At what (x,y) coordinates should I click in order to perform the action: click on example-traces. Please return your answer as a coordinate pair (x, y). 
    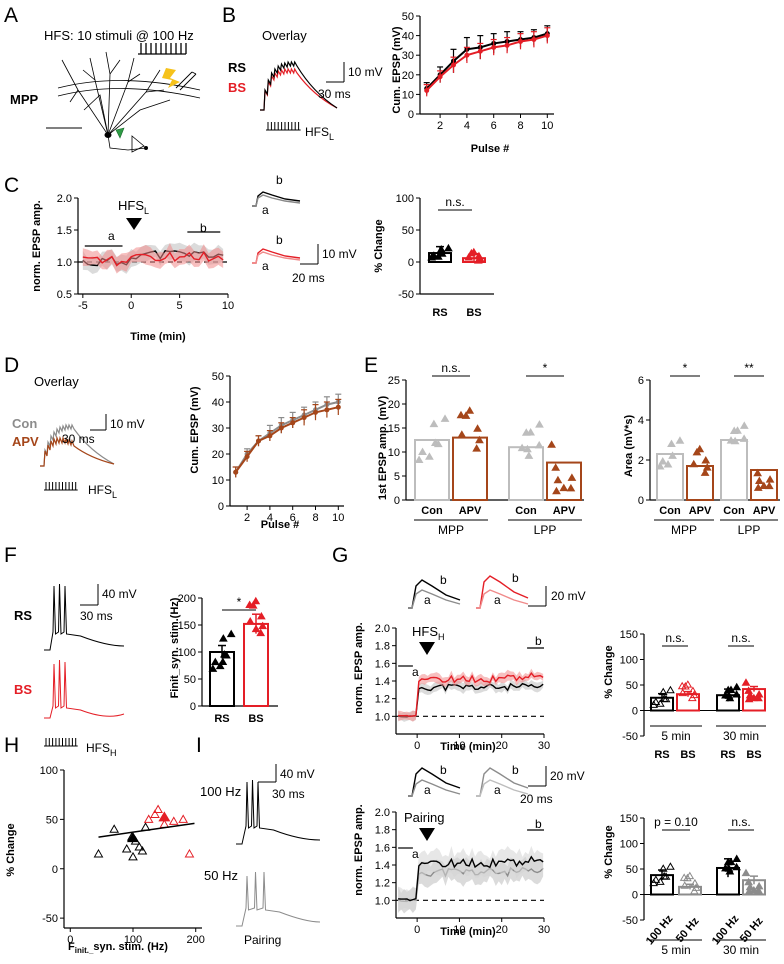
    Looking at the image, I should click on (468, 592).